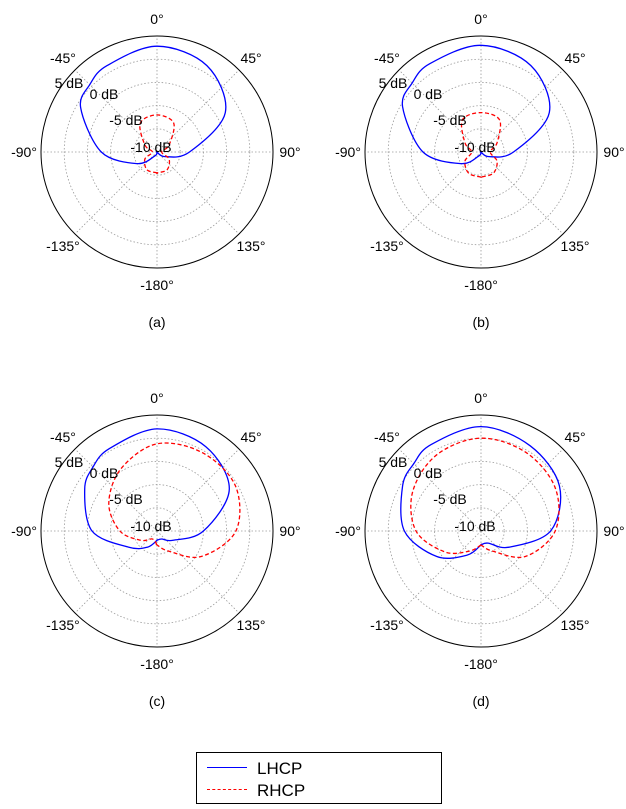 The image size is (626, 809). Describe the element at coordinates (481, 322) in the screenshot. I see `caption-b: (b)` at that location.